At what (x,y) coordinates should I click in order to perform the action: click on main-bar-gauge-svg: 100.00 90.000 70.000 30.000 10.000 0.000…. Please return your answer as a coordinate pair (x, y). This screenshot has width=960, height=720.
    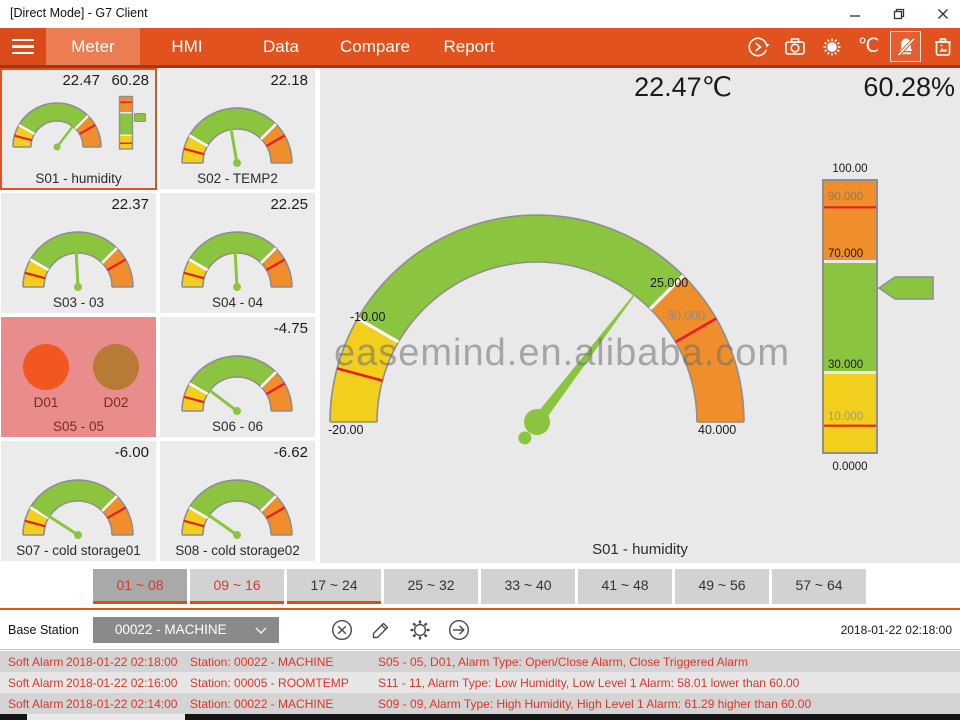
    Looking at the image, I should click on (878, 318).